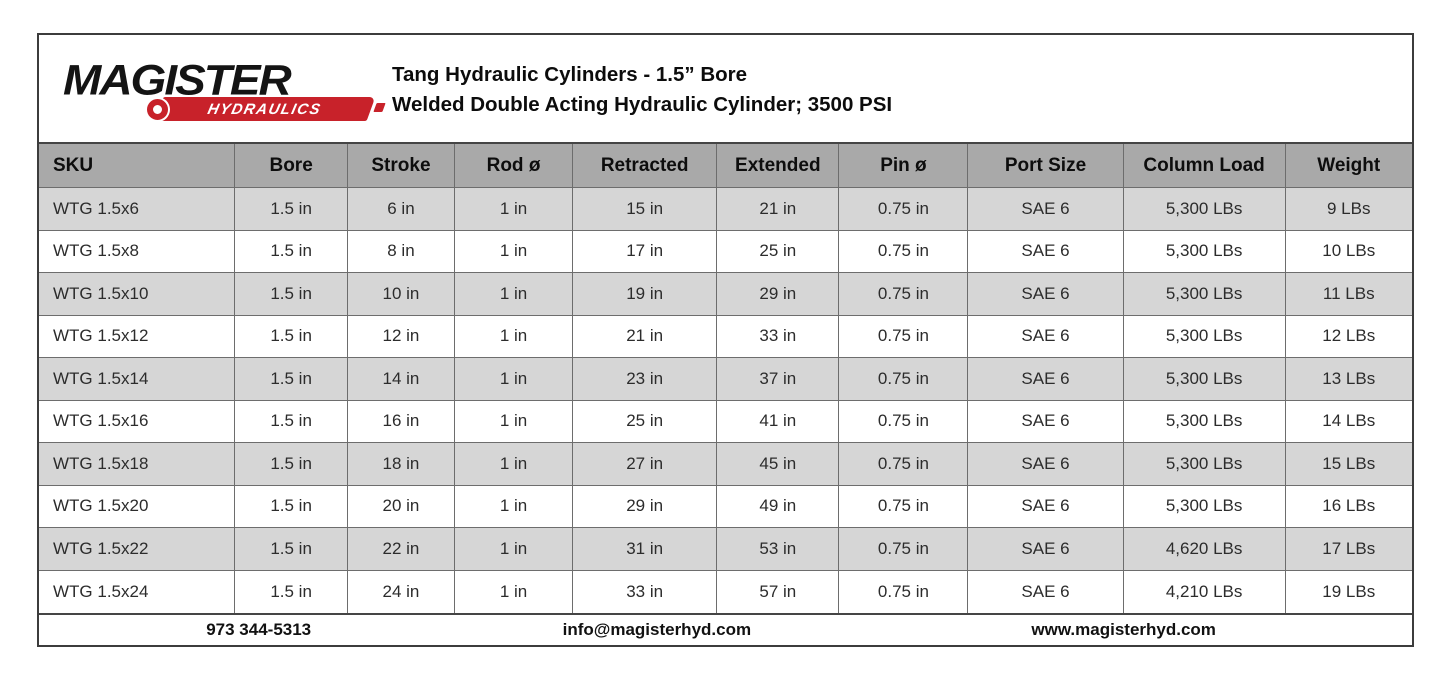 The image size is (1449, 680). Describe the element at coordinates (645, 464) in the screenshot. I see `table-cell: 27 in` at that location.